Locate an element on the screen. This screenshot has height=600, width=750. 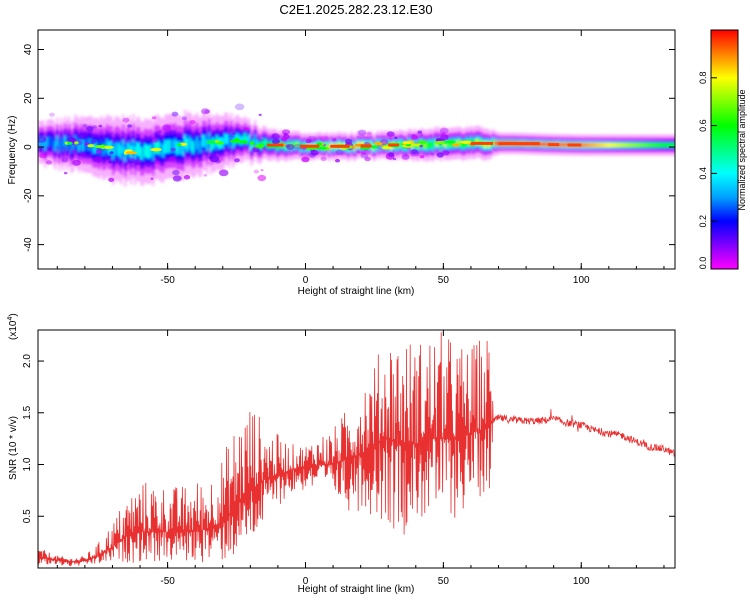
spectrogram-y-axis-label: Frequency (Hz) is located at coordinates (12, 150).